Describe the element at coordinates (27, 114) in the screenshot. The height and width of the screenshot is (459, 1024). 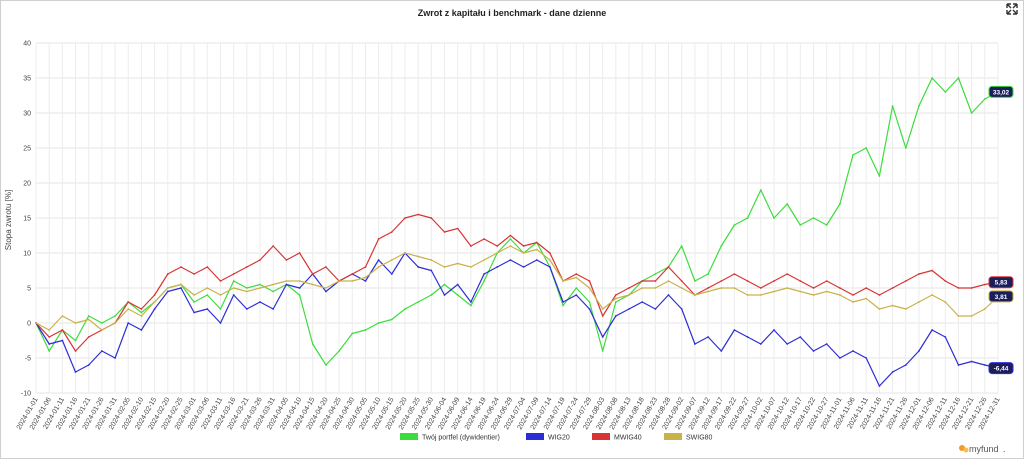
I see `y-tick-label: 30` at that location.